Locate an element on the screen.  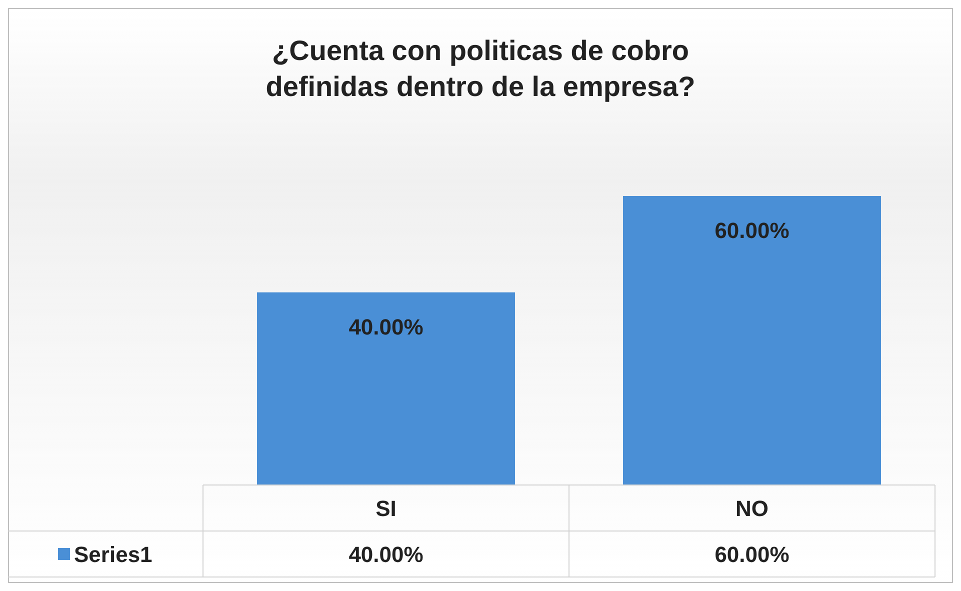
data-label: 60.00% is located at coordinates (752, 554).